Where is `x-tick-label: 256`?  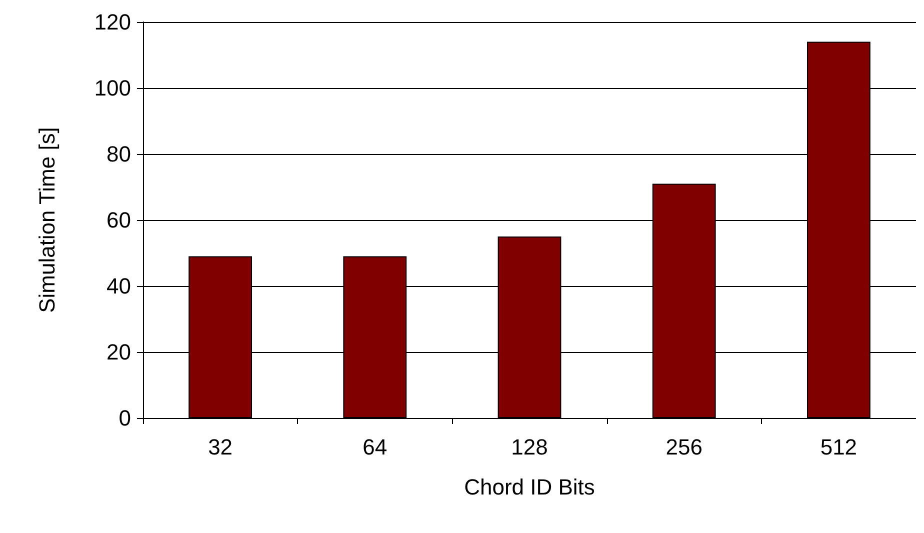
x-tick-label: 256 is located at coordinates (684, 447).